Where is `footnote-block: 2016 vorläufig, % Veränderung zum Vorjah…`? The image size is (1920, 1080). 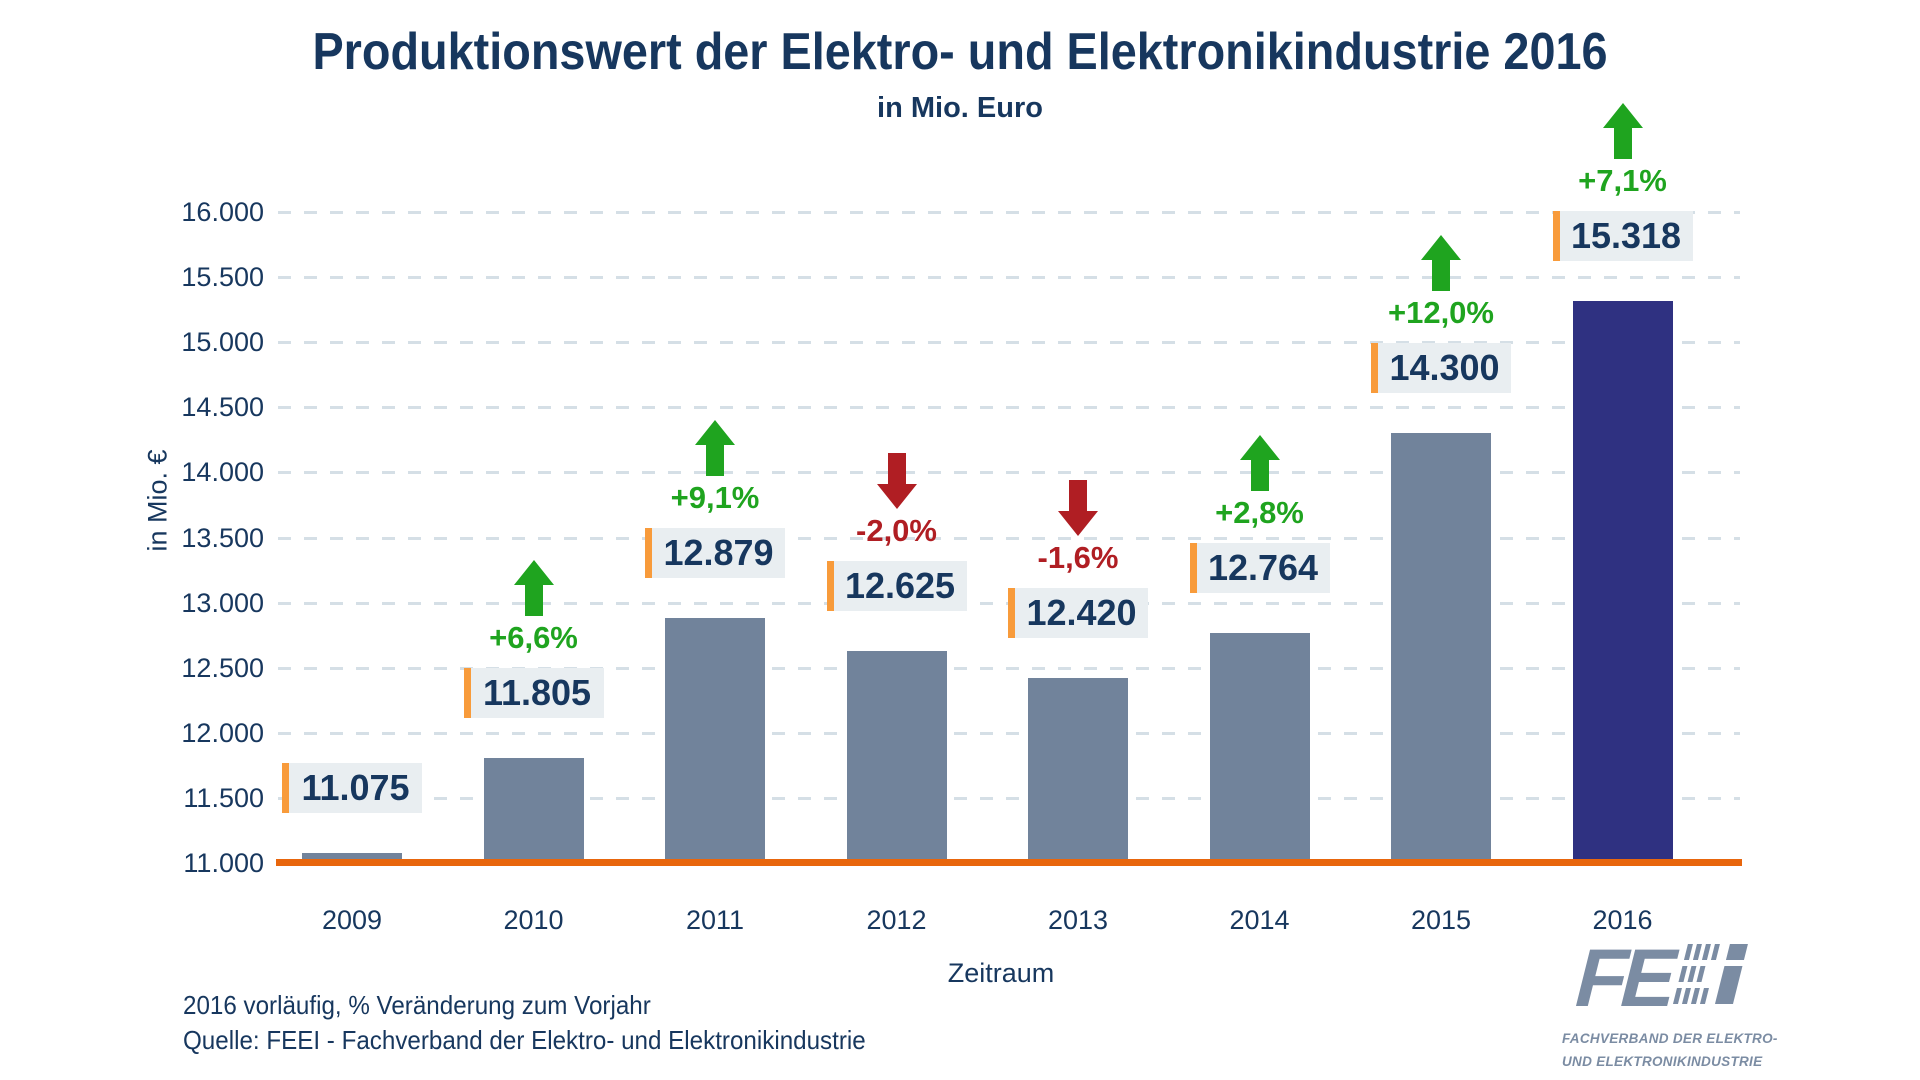
footnote-block: 2016 vorläufig, % Veränderung zum Vorjah… is located at coordinates (524, 1023).